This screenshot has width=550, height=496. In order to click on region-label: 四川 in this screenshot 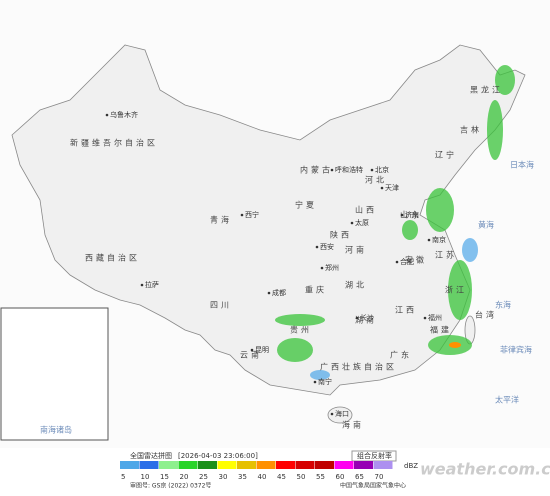, I will do `click(221, 305)`.